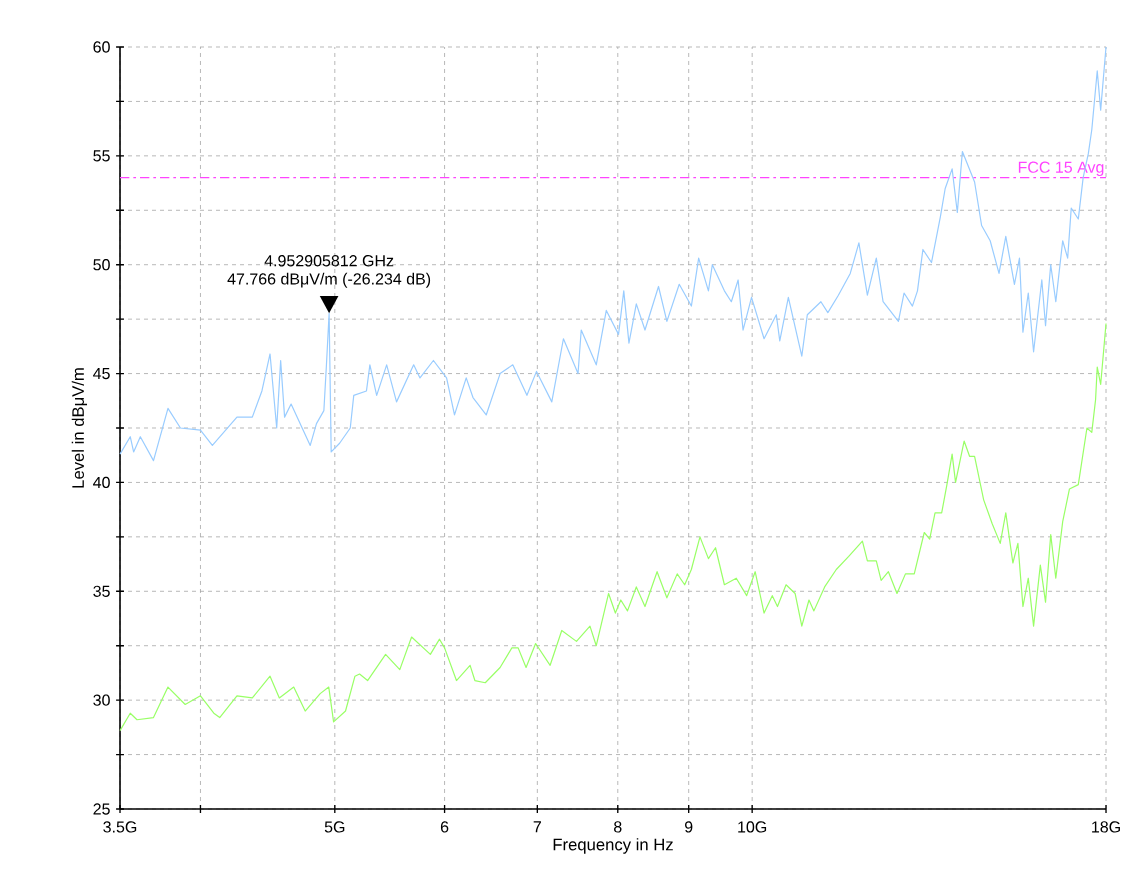 This screenshot has height=886, width=1139. What do you see at coordinates (101, 591) in the screenshot?
I see `y-tick-label: 35` at bounding box center [101, 591].